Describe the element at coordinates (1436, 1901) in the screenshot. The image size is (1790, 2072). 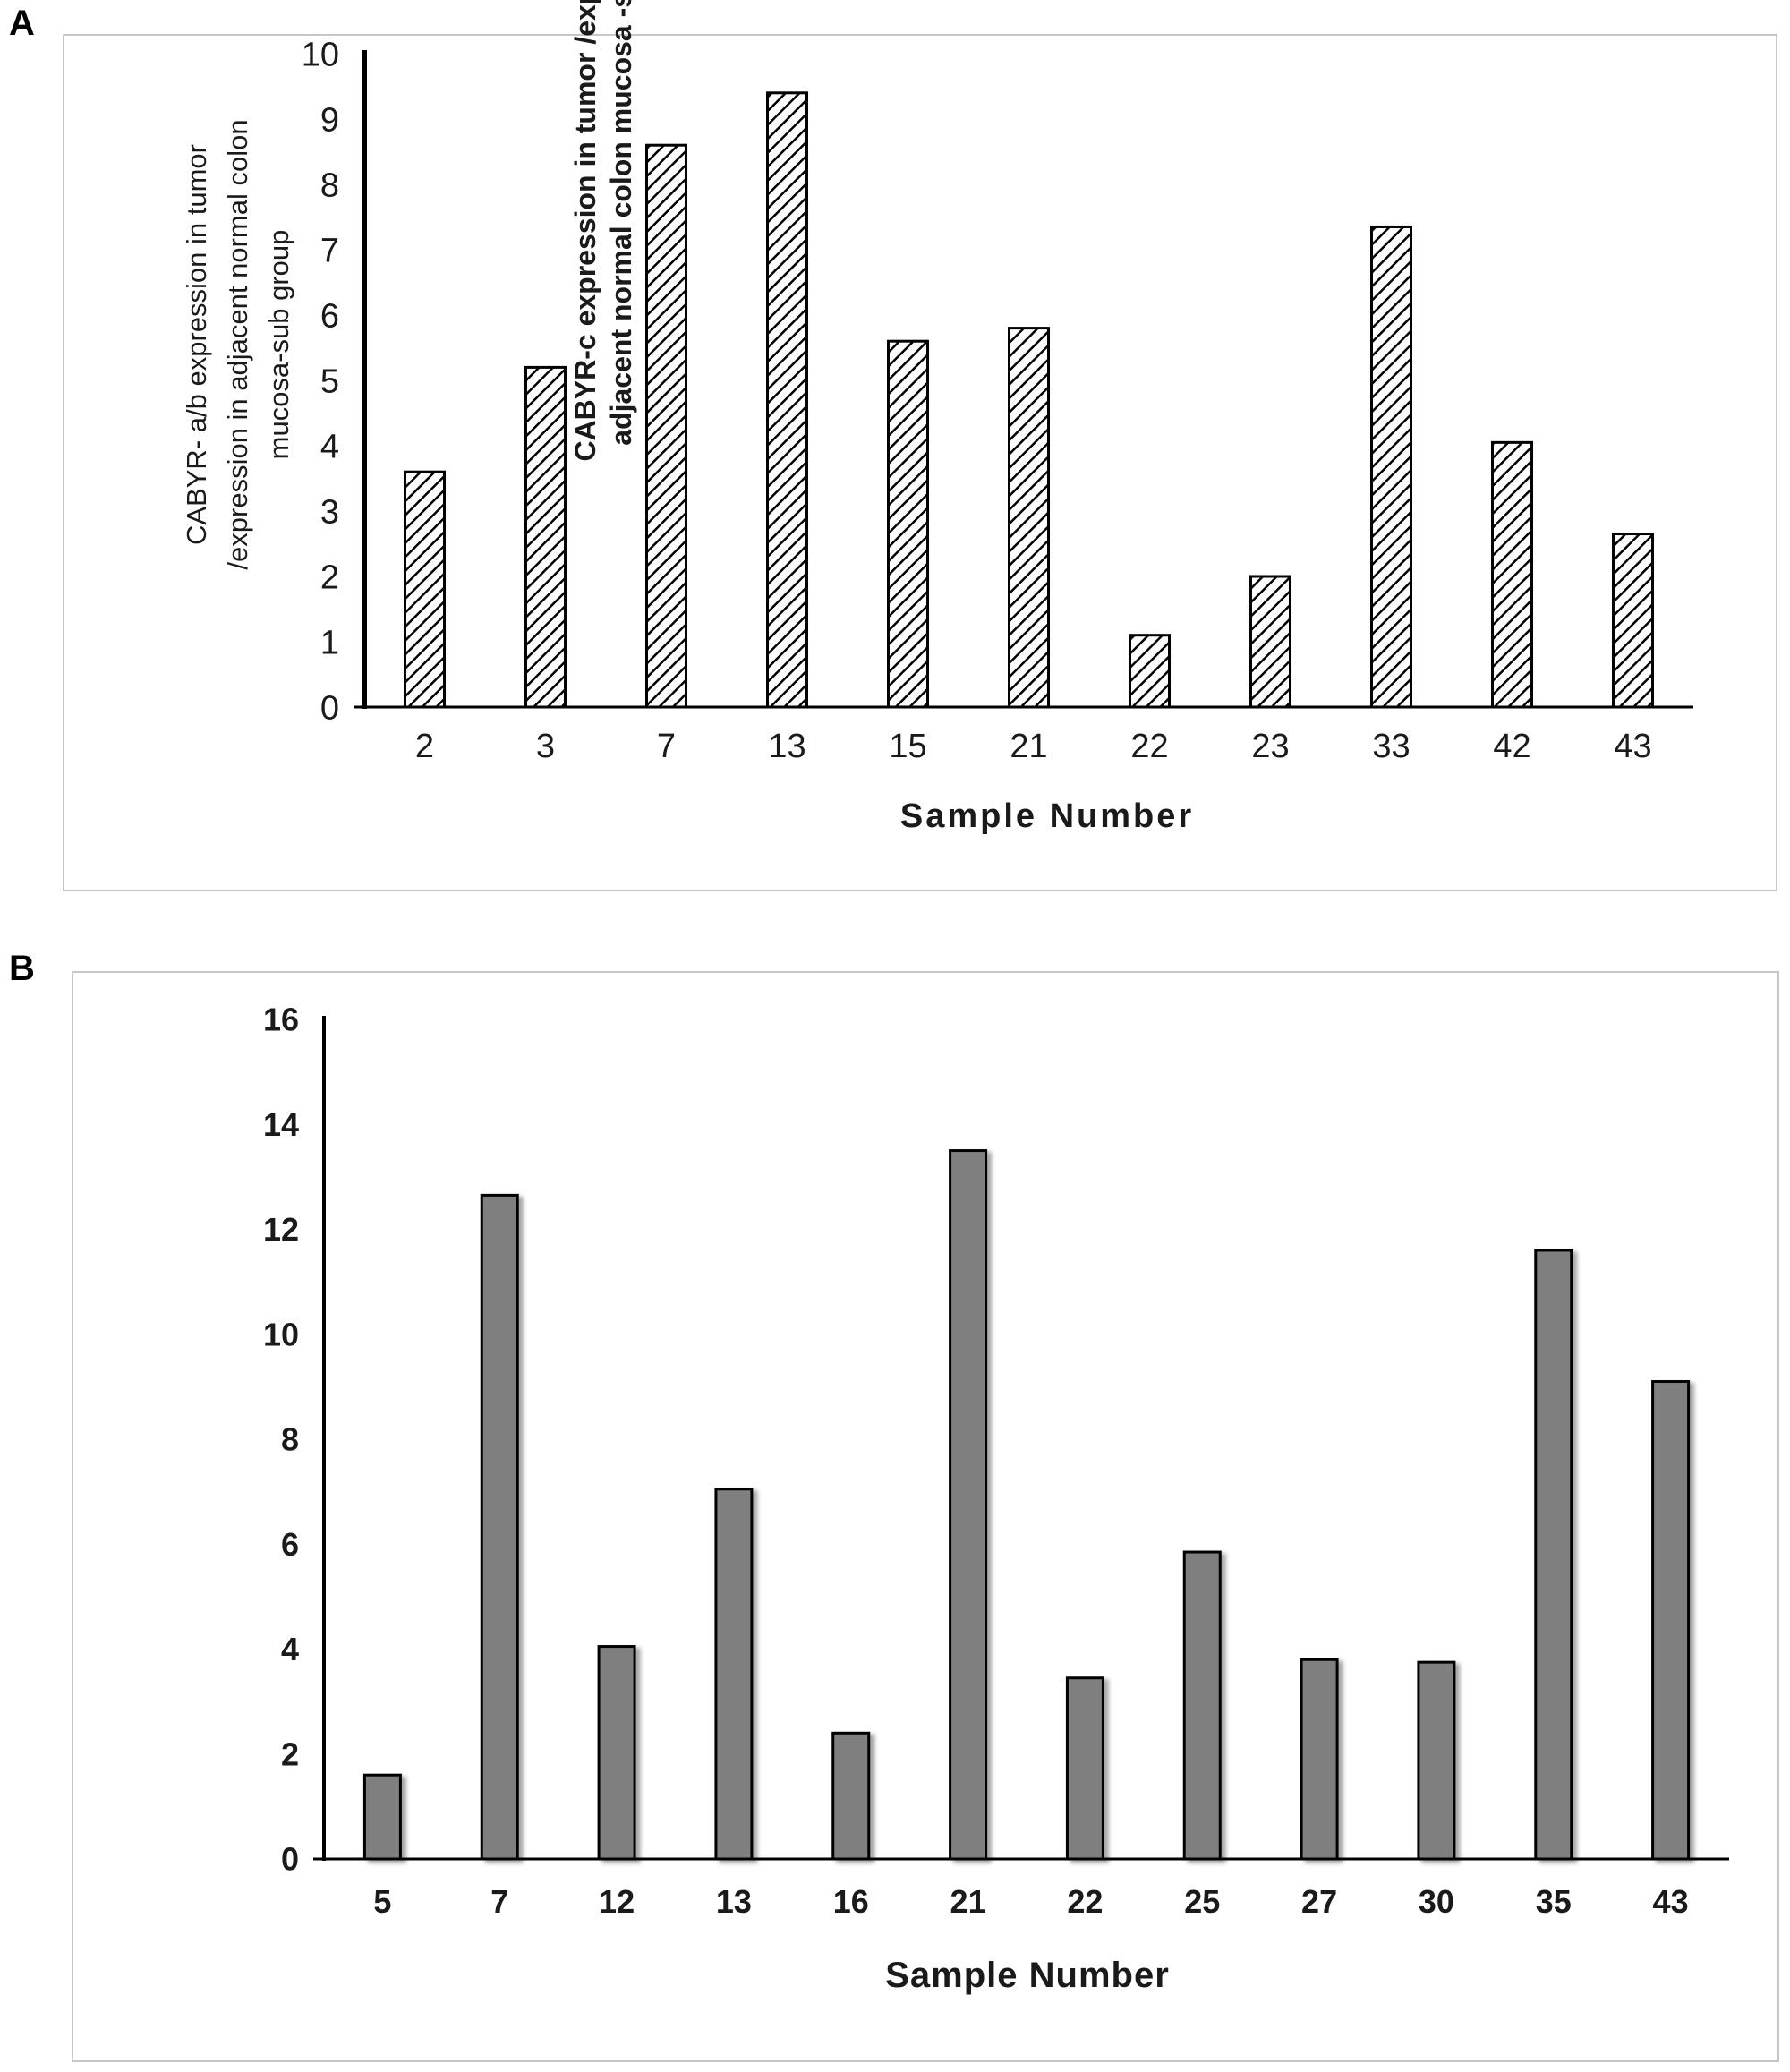
I see `x-tick-label: 30` at that location.